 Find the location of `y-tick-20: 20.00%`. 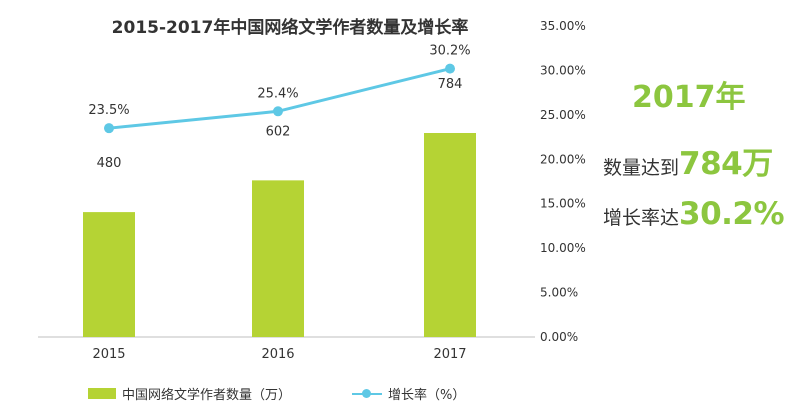

y-tick-20: 20.00% is located at coordinates (563, 159).